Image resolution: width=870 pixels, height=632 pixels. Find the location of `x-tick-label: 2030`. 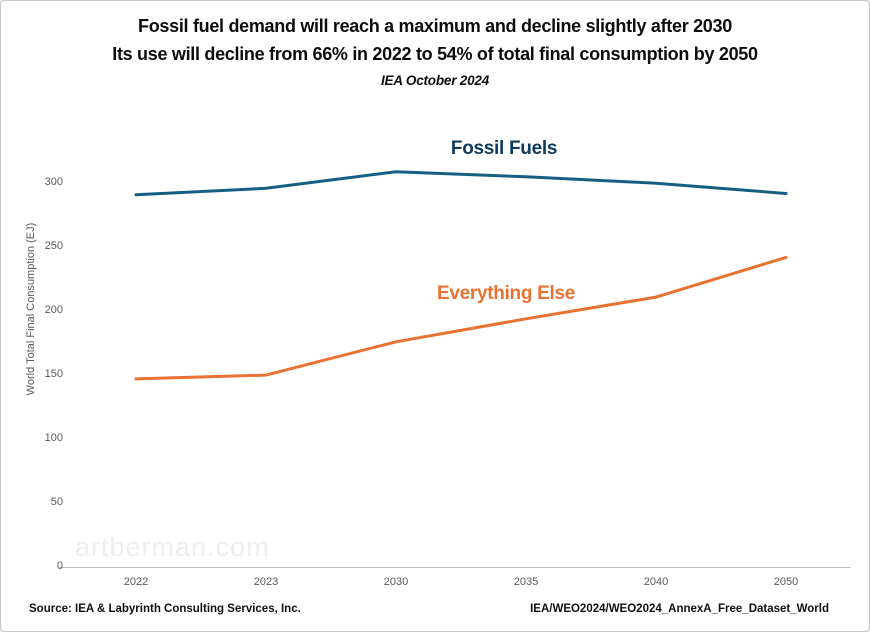

x-tick-label: 2030 is located at coordinates (396, 582).